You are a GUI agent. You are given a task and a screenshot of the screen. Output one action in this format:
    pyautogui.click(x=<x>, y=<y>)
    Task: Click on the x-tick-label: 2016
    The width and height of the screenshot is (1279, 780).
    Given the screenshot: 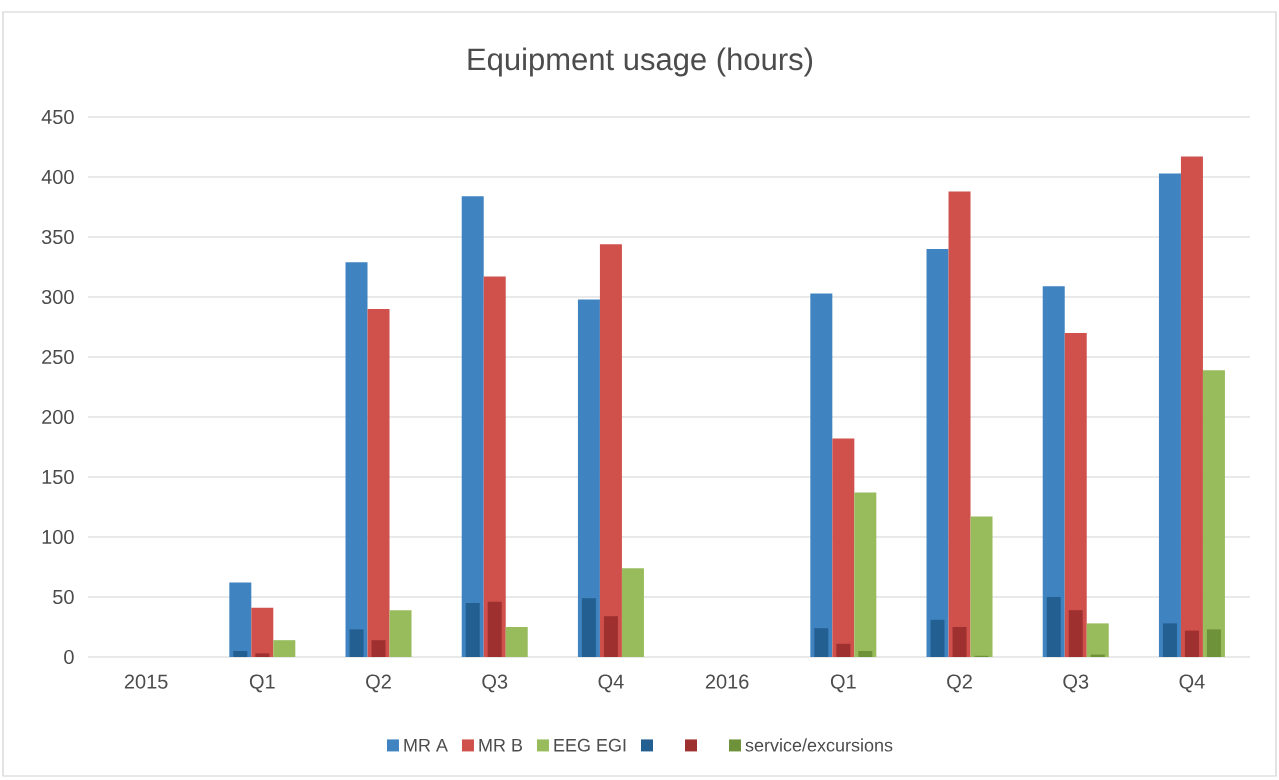 What is the action you would take?
    pyautogui.click(x=727, y=681)
    